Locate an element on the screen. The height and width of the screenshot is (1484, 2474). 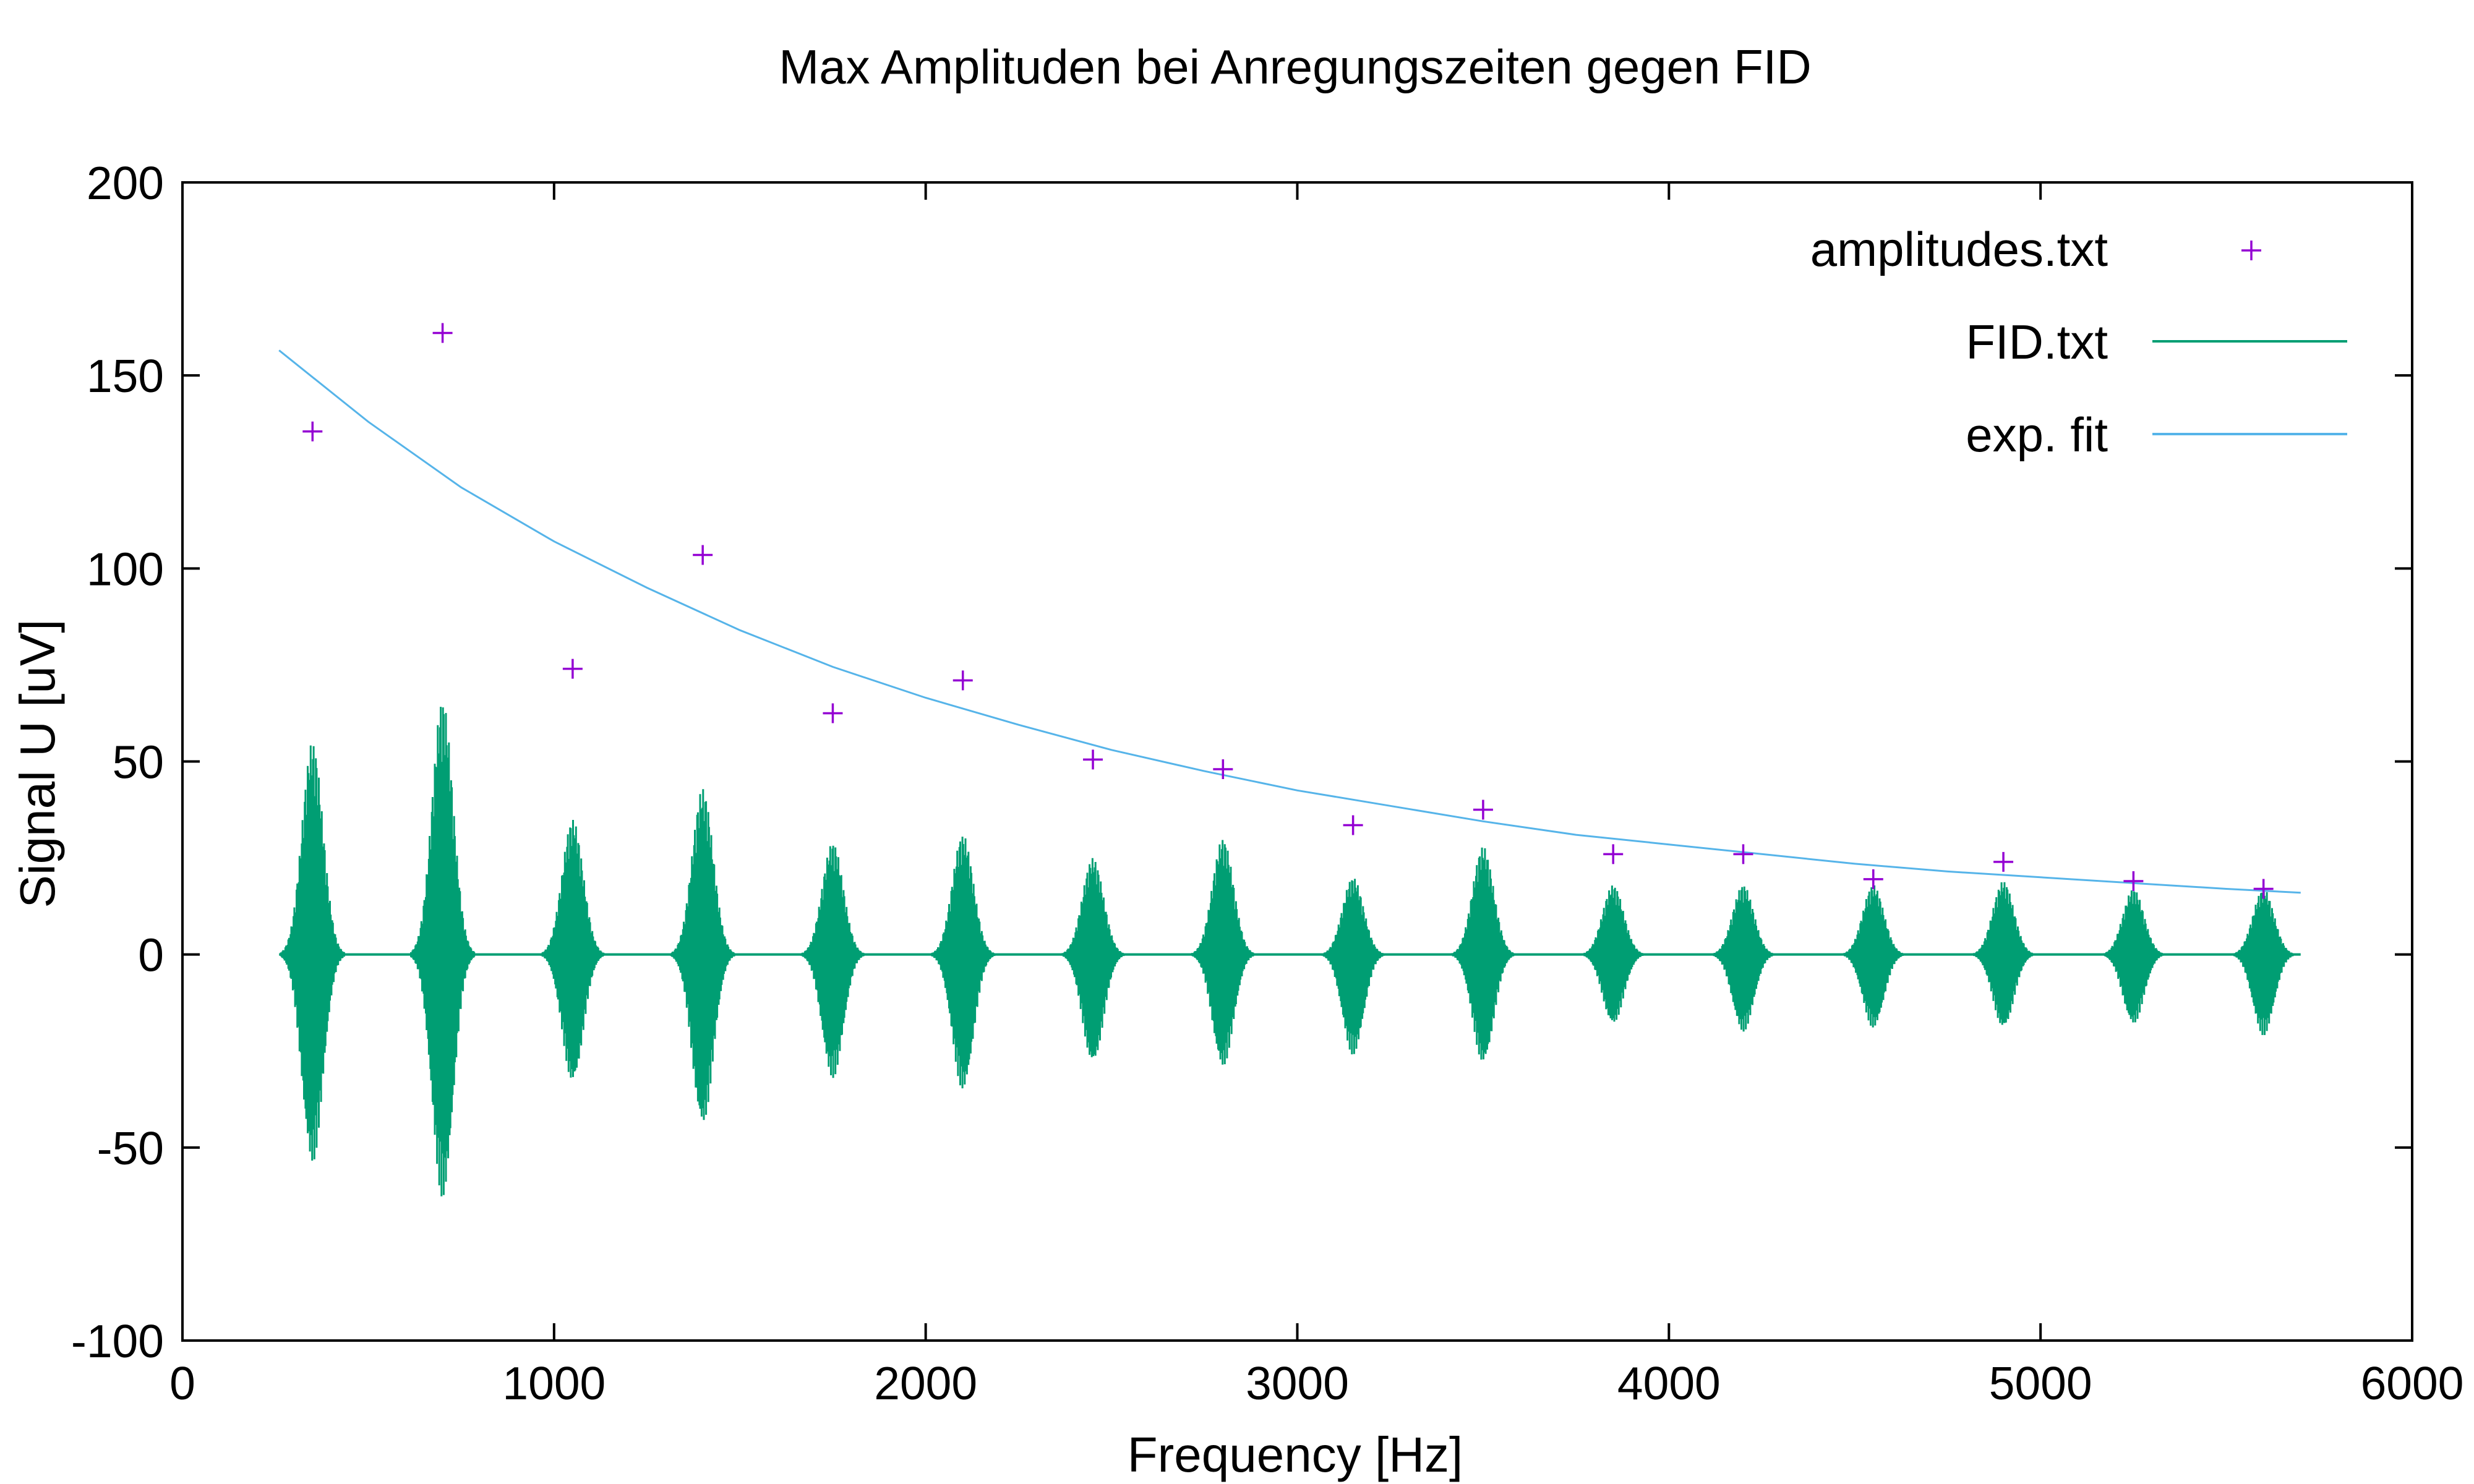
legend-label-exp-fit: exp. fit is located at coordinates (2037, 434).